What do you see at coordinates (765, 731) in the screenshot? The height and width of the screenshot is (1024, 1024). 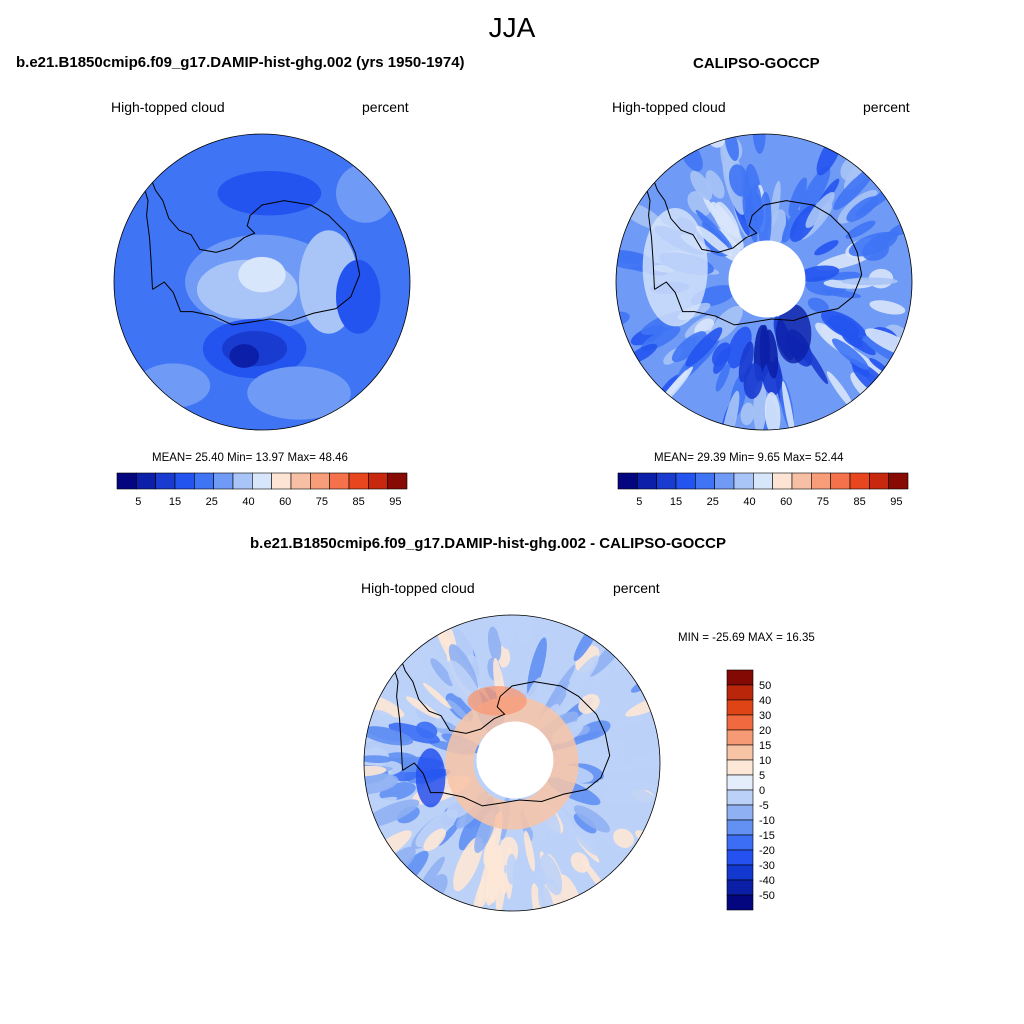 I see `panel3-colorbar-tick: 20` at bounding box center [765, 731].